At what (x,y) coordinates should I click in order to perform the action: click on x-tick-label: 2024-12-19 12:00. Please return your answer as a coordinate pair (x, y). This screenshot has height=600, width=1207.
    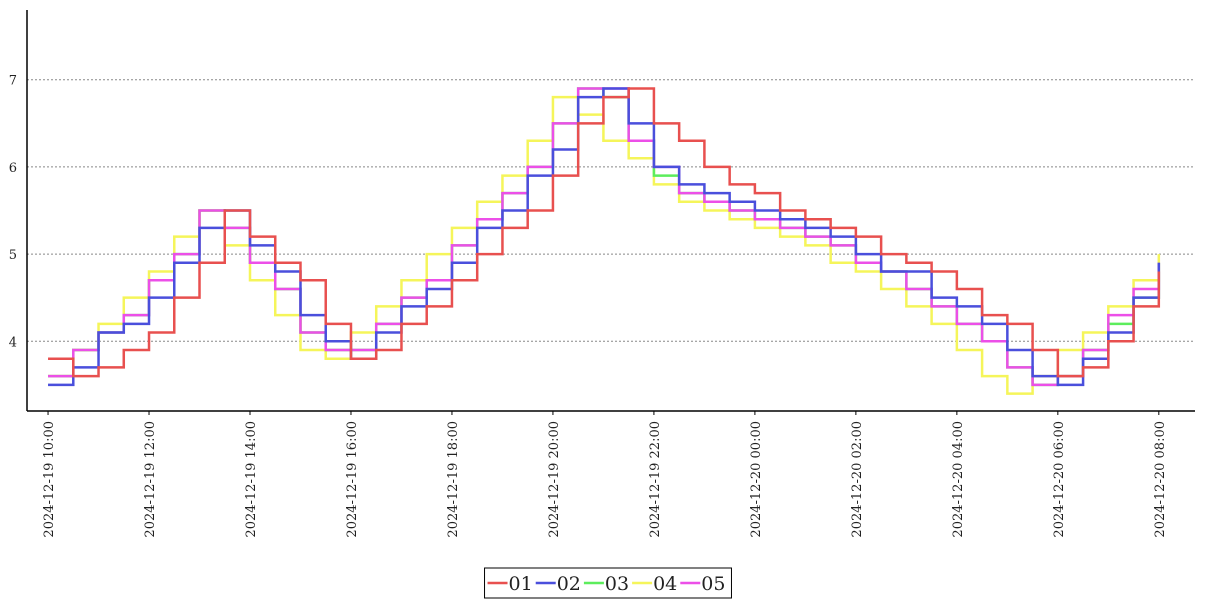
    Looking at the image, I should click on (150, 479).